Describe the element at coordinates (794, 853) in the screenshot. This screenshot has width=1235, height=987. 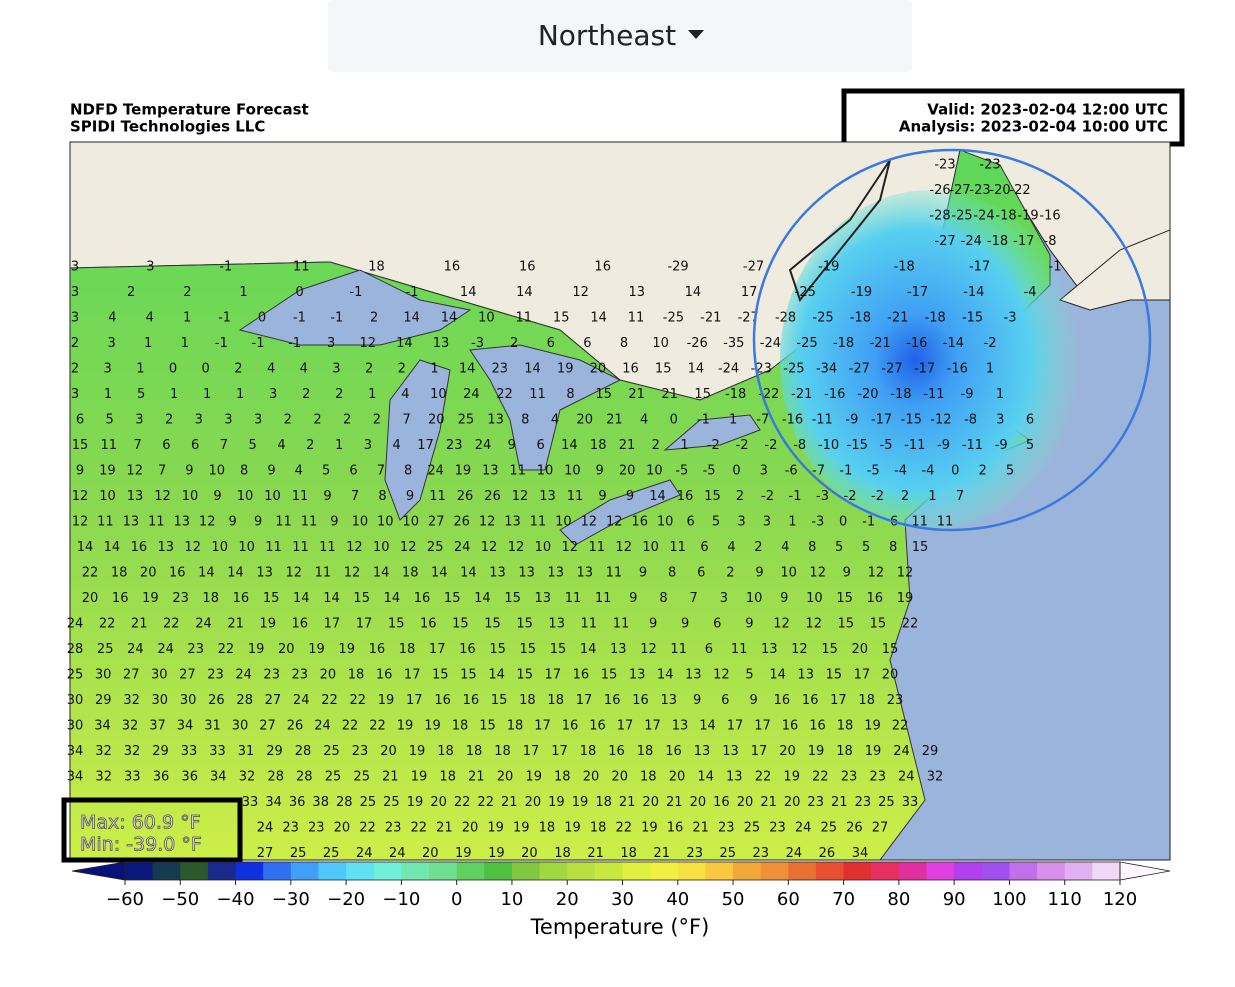
I see `station-temp: 24` at that location.